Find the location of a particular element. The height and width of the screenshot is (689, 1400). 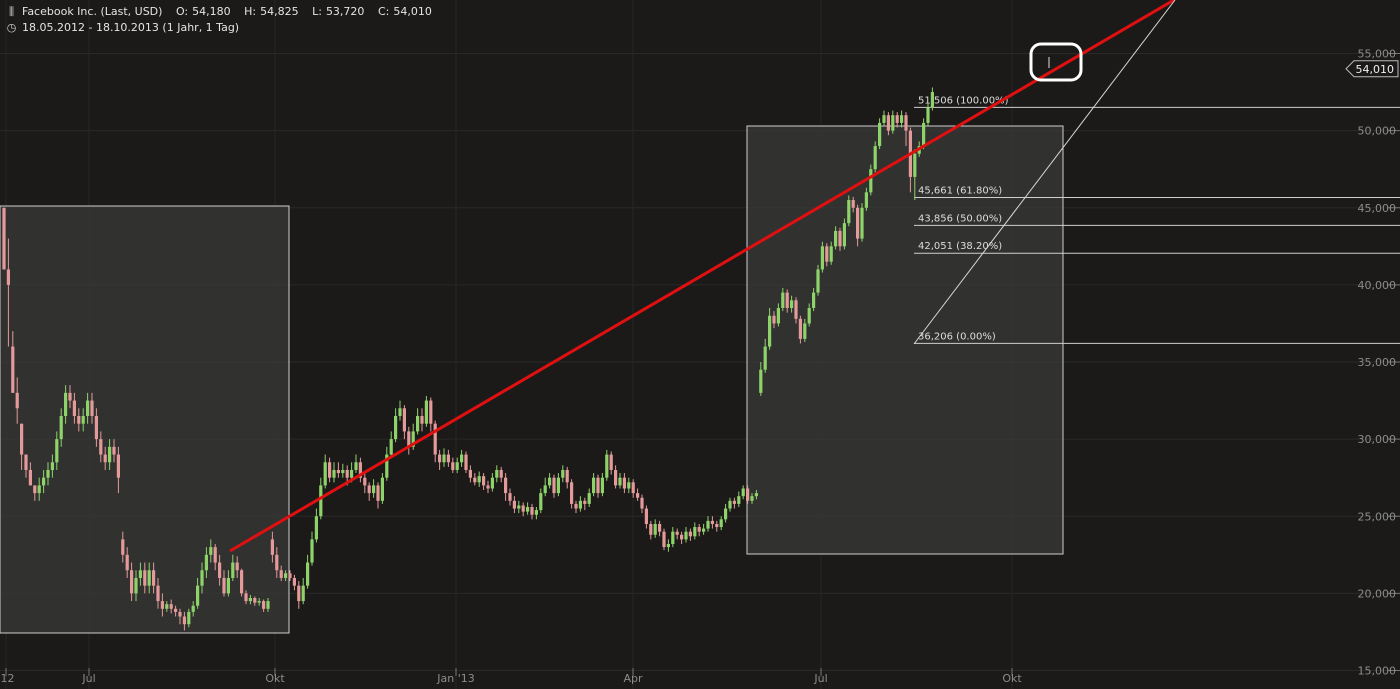

open-value: 54,180 is located at coordinates (211, 11).